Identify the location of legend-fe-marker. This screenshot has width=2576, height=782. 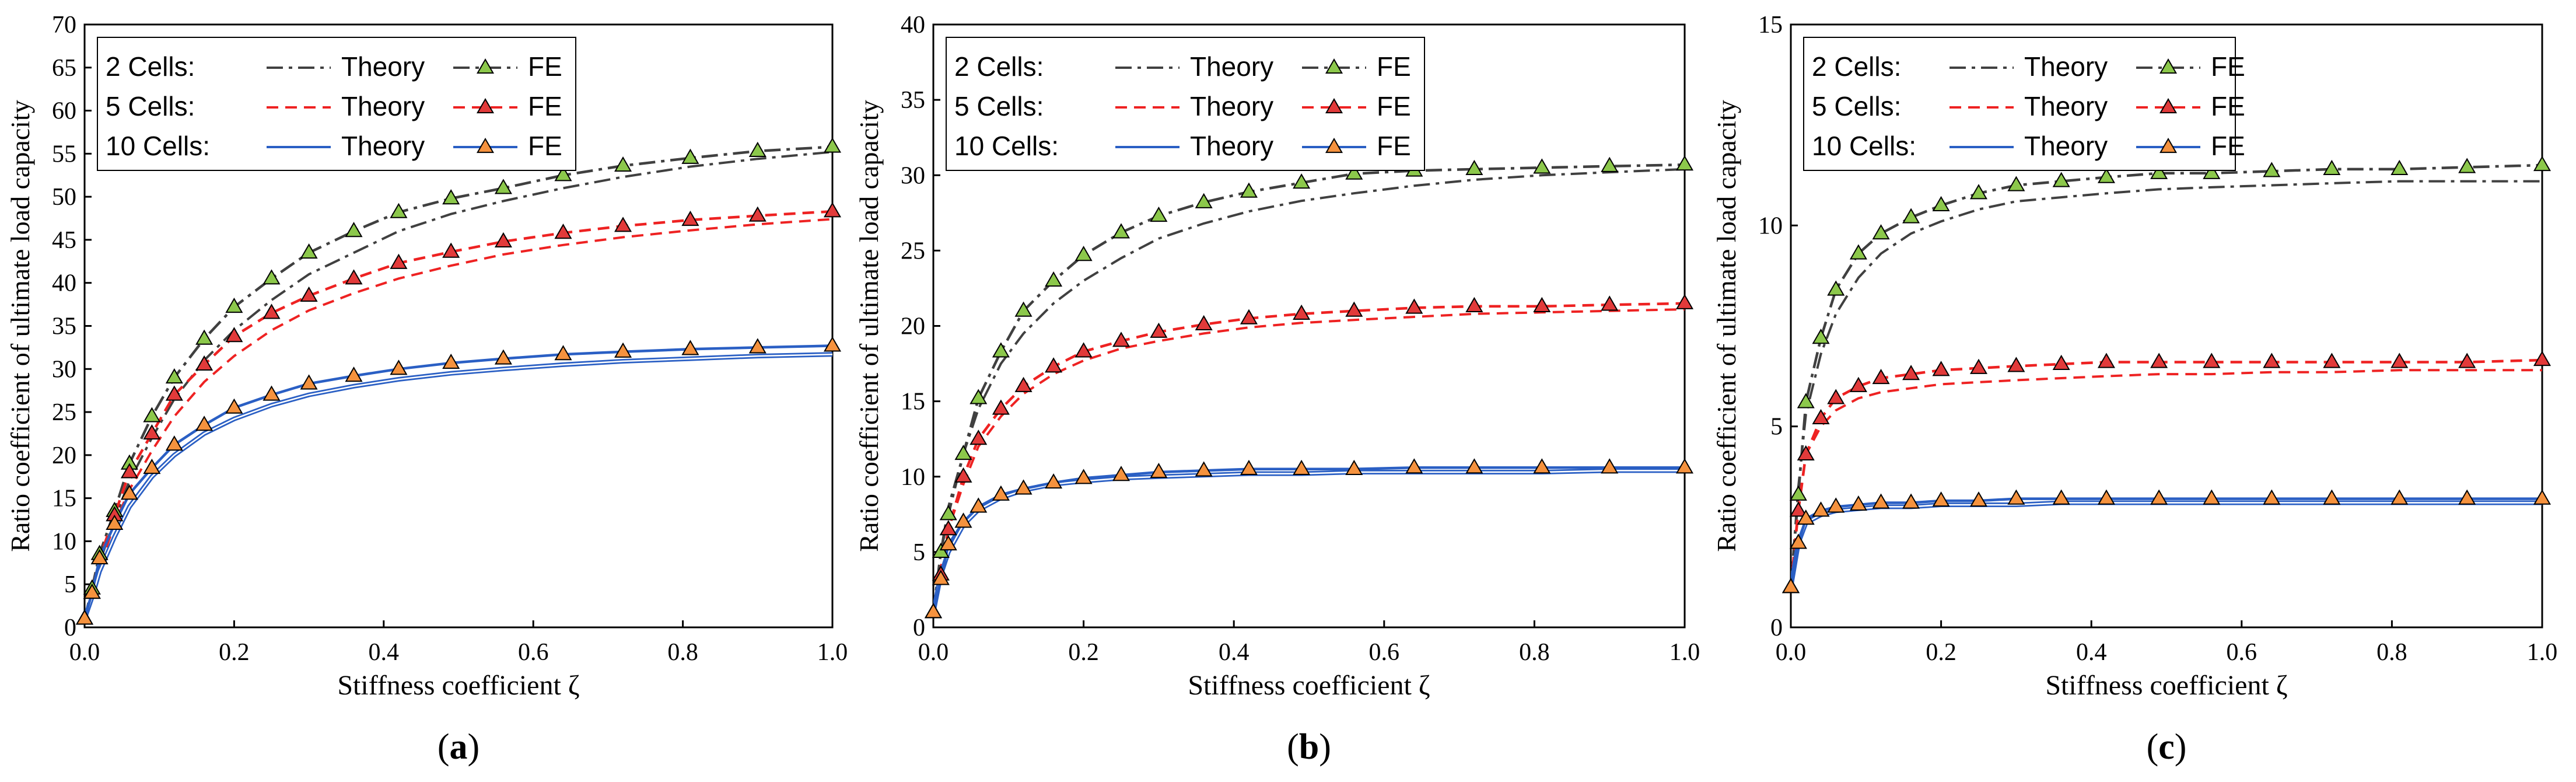
(485, 66).